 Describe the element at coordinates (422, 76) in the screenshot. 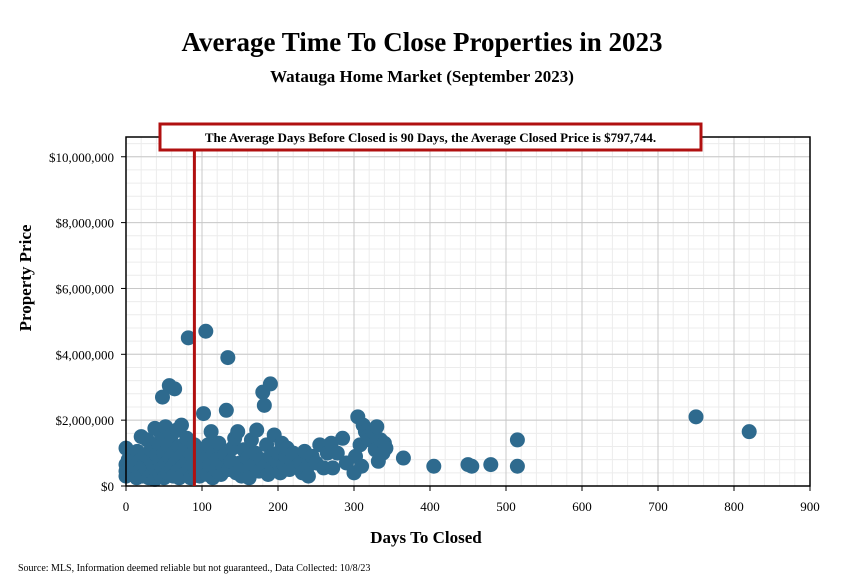

I see `chart-subtitle: Watauga Home Market (September 2023)` at that location.